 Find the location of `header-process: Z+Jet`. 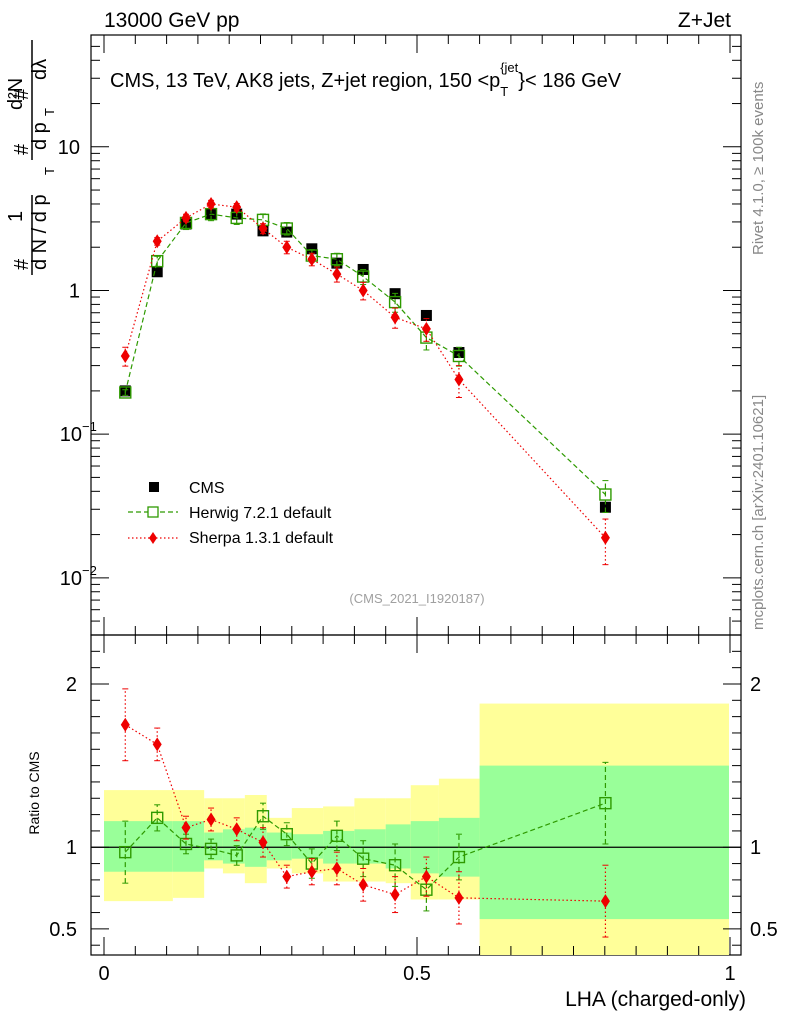

header-process: Z+Jet is located at coordinates (704, 20).